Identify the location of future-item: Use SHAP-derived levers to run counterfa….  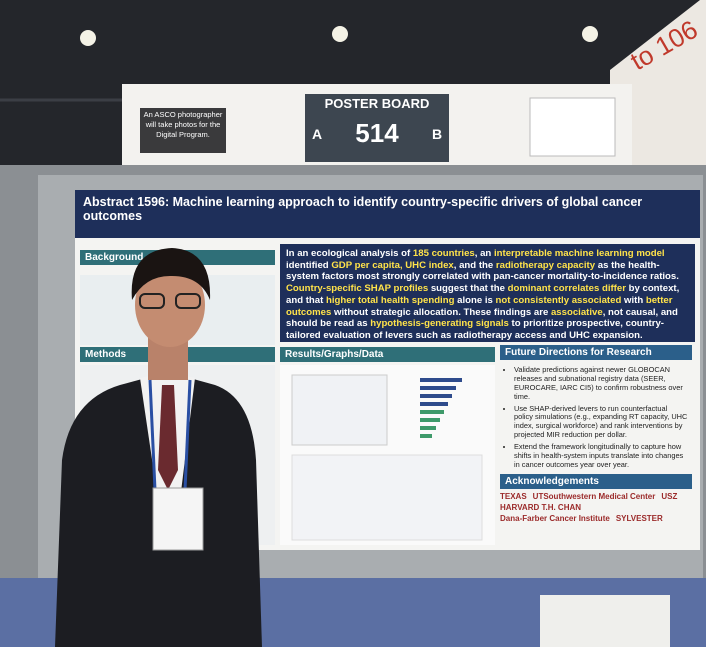
(601, 422).